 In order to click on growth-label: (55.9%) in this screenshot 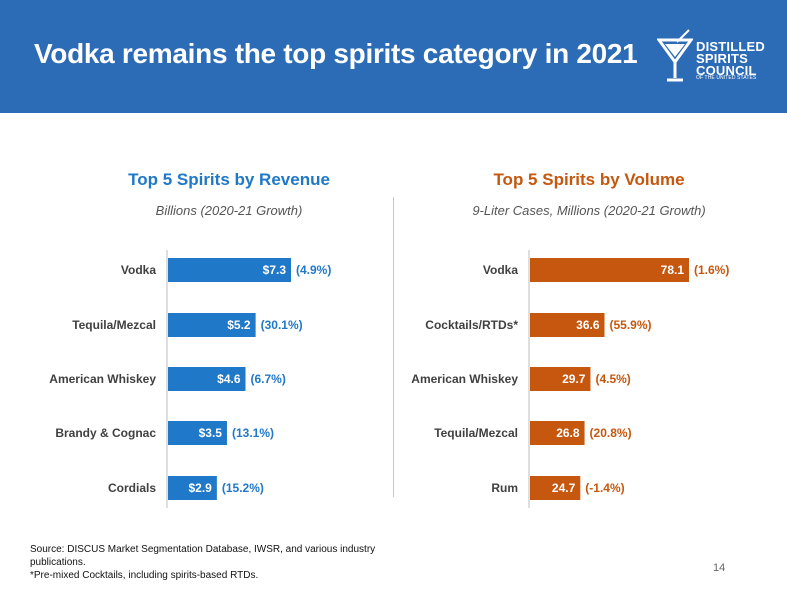, I will do `click(631, 325)`.